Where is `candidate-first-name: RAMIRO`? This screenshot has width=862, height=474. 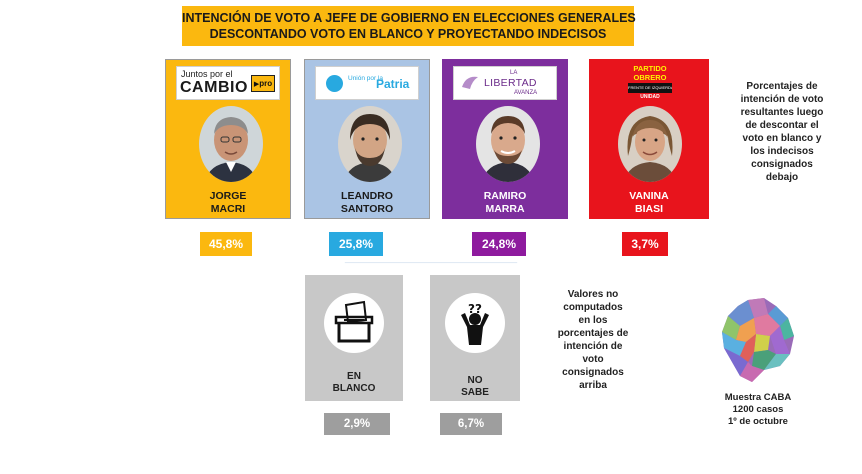 candidate-first-name: RAMIRO is located at coordinates (505, 196).